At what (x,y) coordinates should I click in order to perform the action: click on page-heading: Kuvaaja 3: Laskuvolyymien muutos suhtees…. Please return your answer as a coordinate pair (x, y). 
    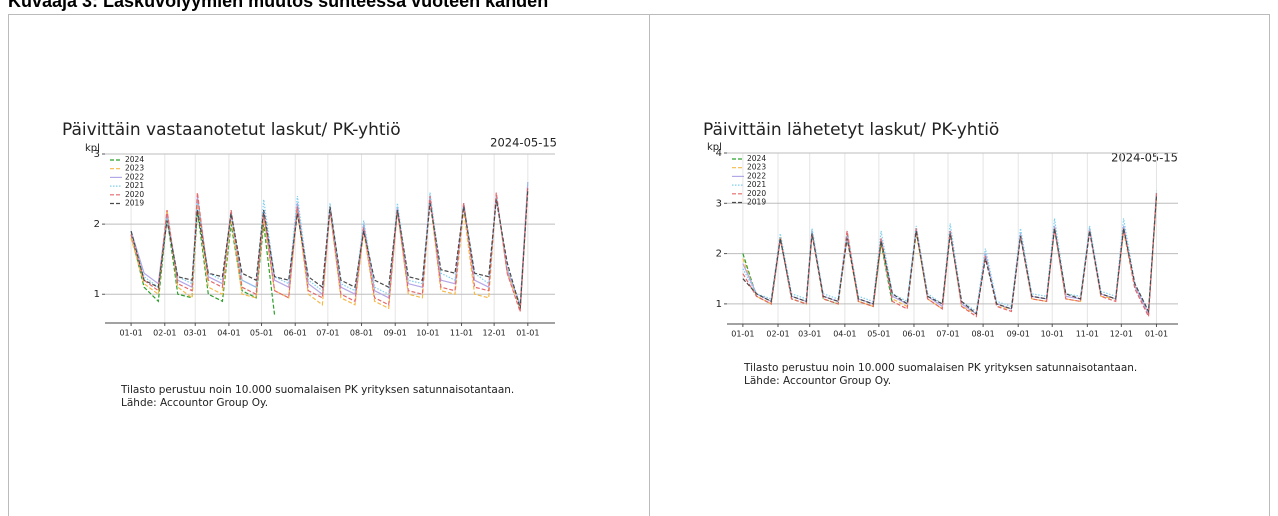
    Looking at the image, I should click on (278, 5).